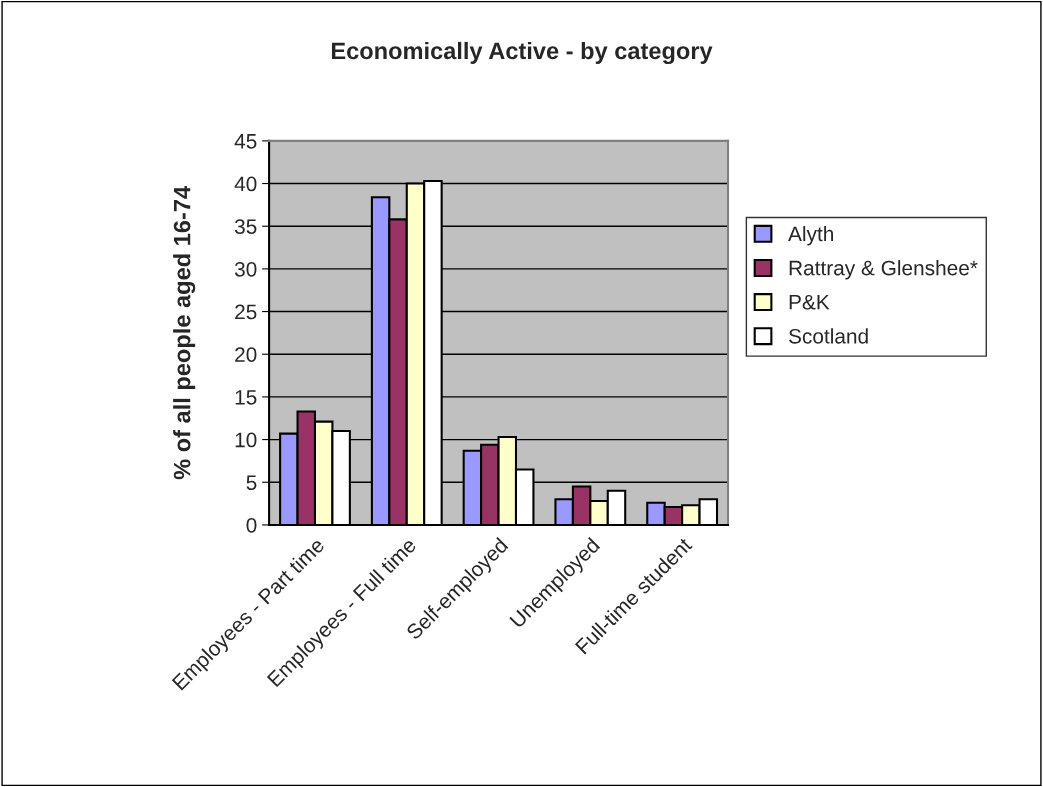  What do you see at coordinates (246, 354) in the screenshot?
I see `y-tick-label: 20` at bounding box center [246, 354].